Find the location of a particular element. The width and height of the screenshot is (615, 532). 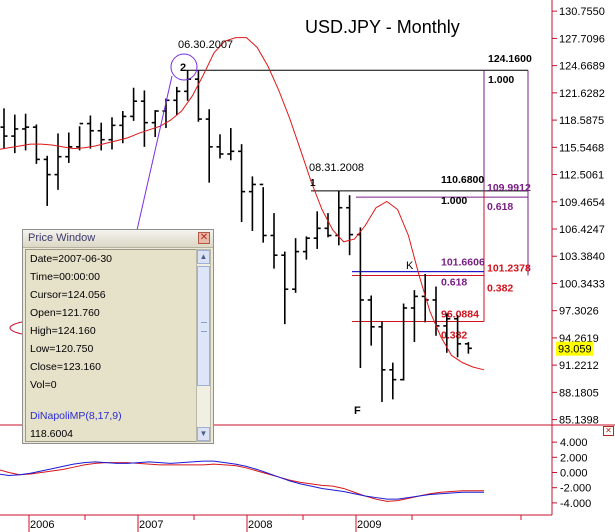

close-oscillator-icon: ✕ is located at coordinates (608, 431).